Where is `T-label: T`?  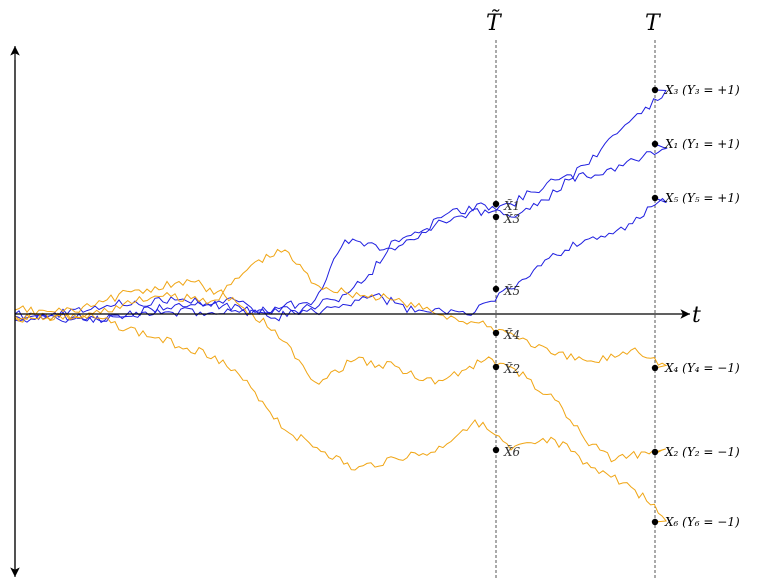 T-label: T is located at coordinates (653, 23).